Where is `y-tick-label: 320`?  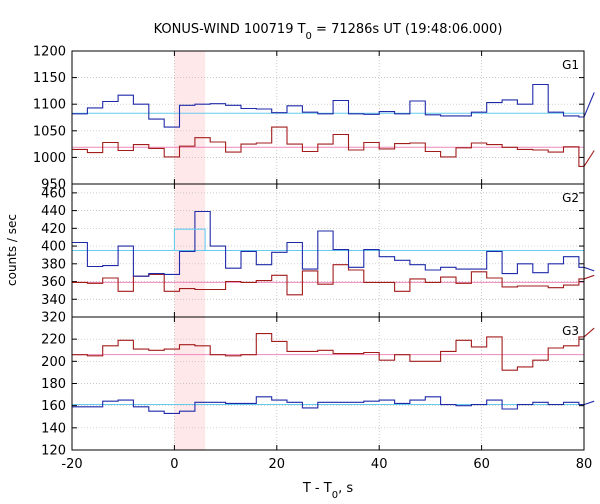 y-tick-label: 320 is located at coordinates (53, 318).